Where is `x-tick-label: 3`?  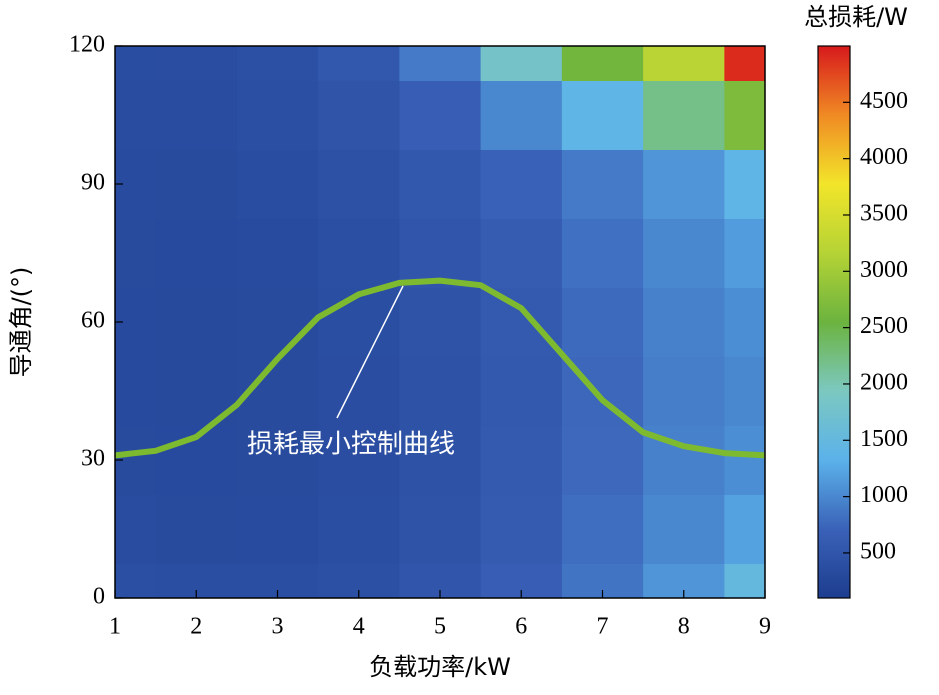 x-tick-label: 3 is located at coordinates (278, 627).